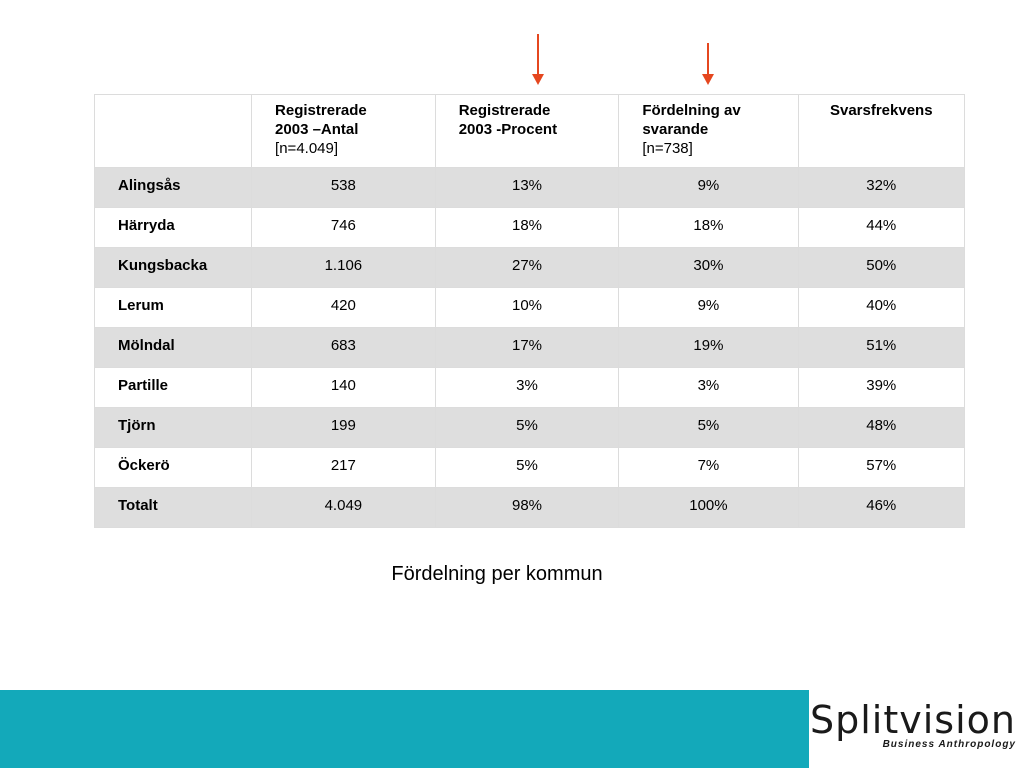 This screenshot has width=1024, height=768. What do you see at coordinates (881, 347) in the screenshot?
I see `cell-svarsfrekvens: 51%` at bounding box center [881, 347].